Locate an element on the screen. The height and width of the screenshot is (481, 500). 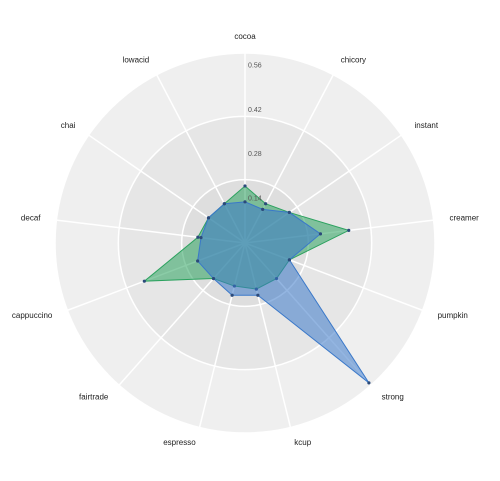
tick-label: 0.14 is located at coordinates (255, 199).